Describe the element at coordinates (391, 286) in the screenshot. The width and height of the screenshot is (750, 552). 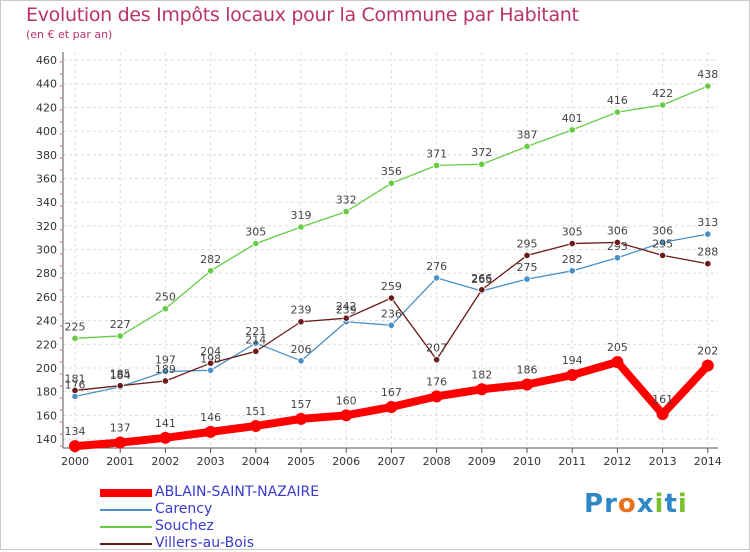
I see `data-label: 259` at that location.